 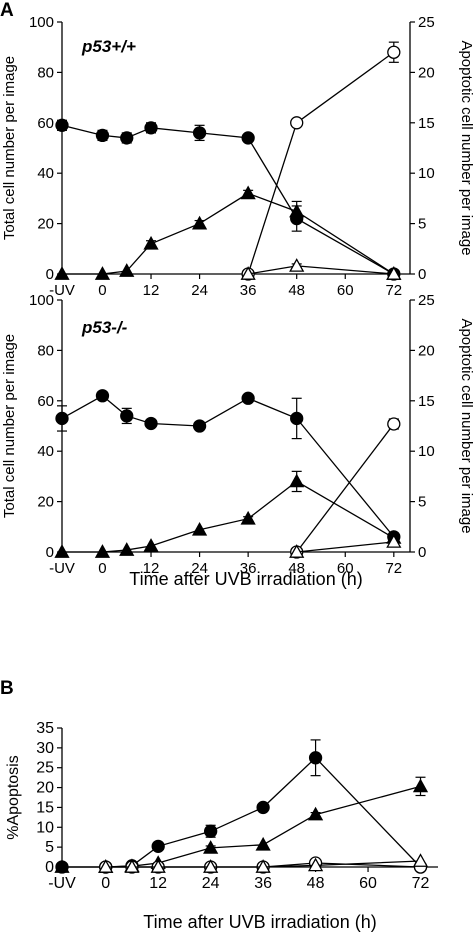 I want to click on y-tick-label: 35, so click(x=45, y=728).